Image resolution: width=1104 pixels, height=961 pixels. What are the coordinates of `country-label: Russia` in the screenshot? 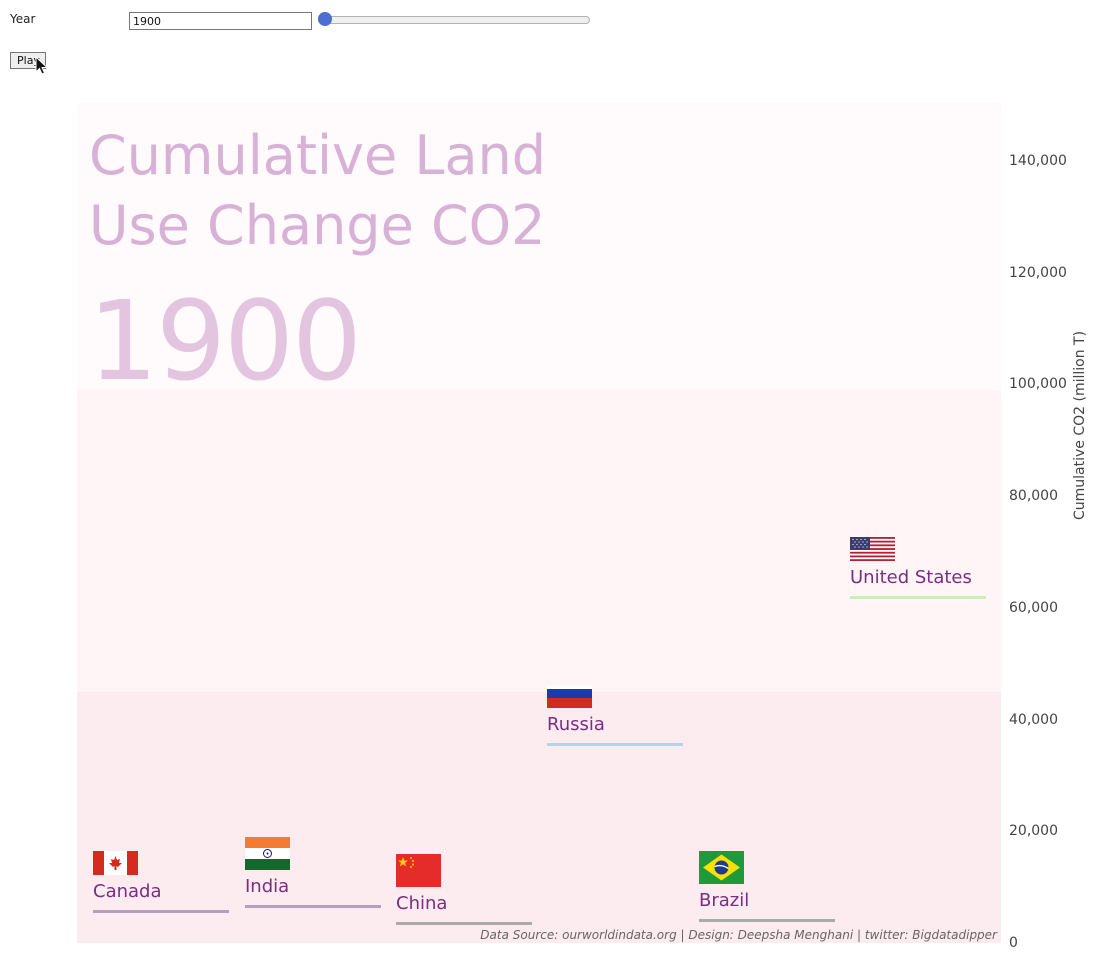 It's located at (576, 725).